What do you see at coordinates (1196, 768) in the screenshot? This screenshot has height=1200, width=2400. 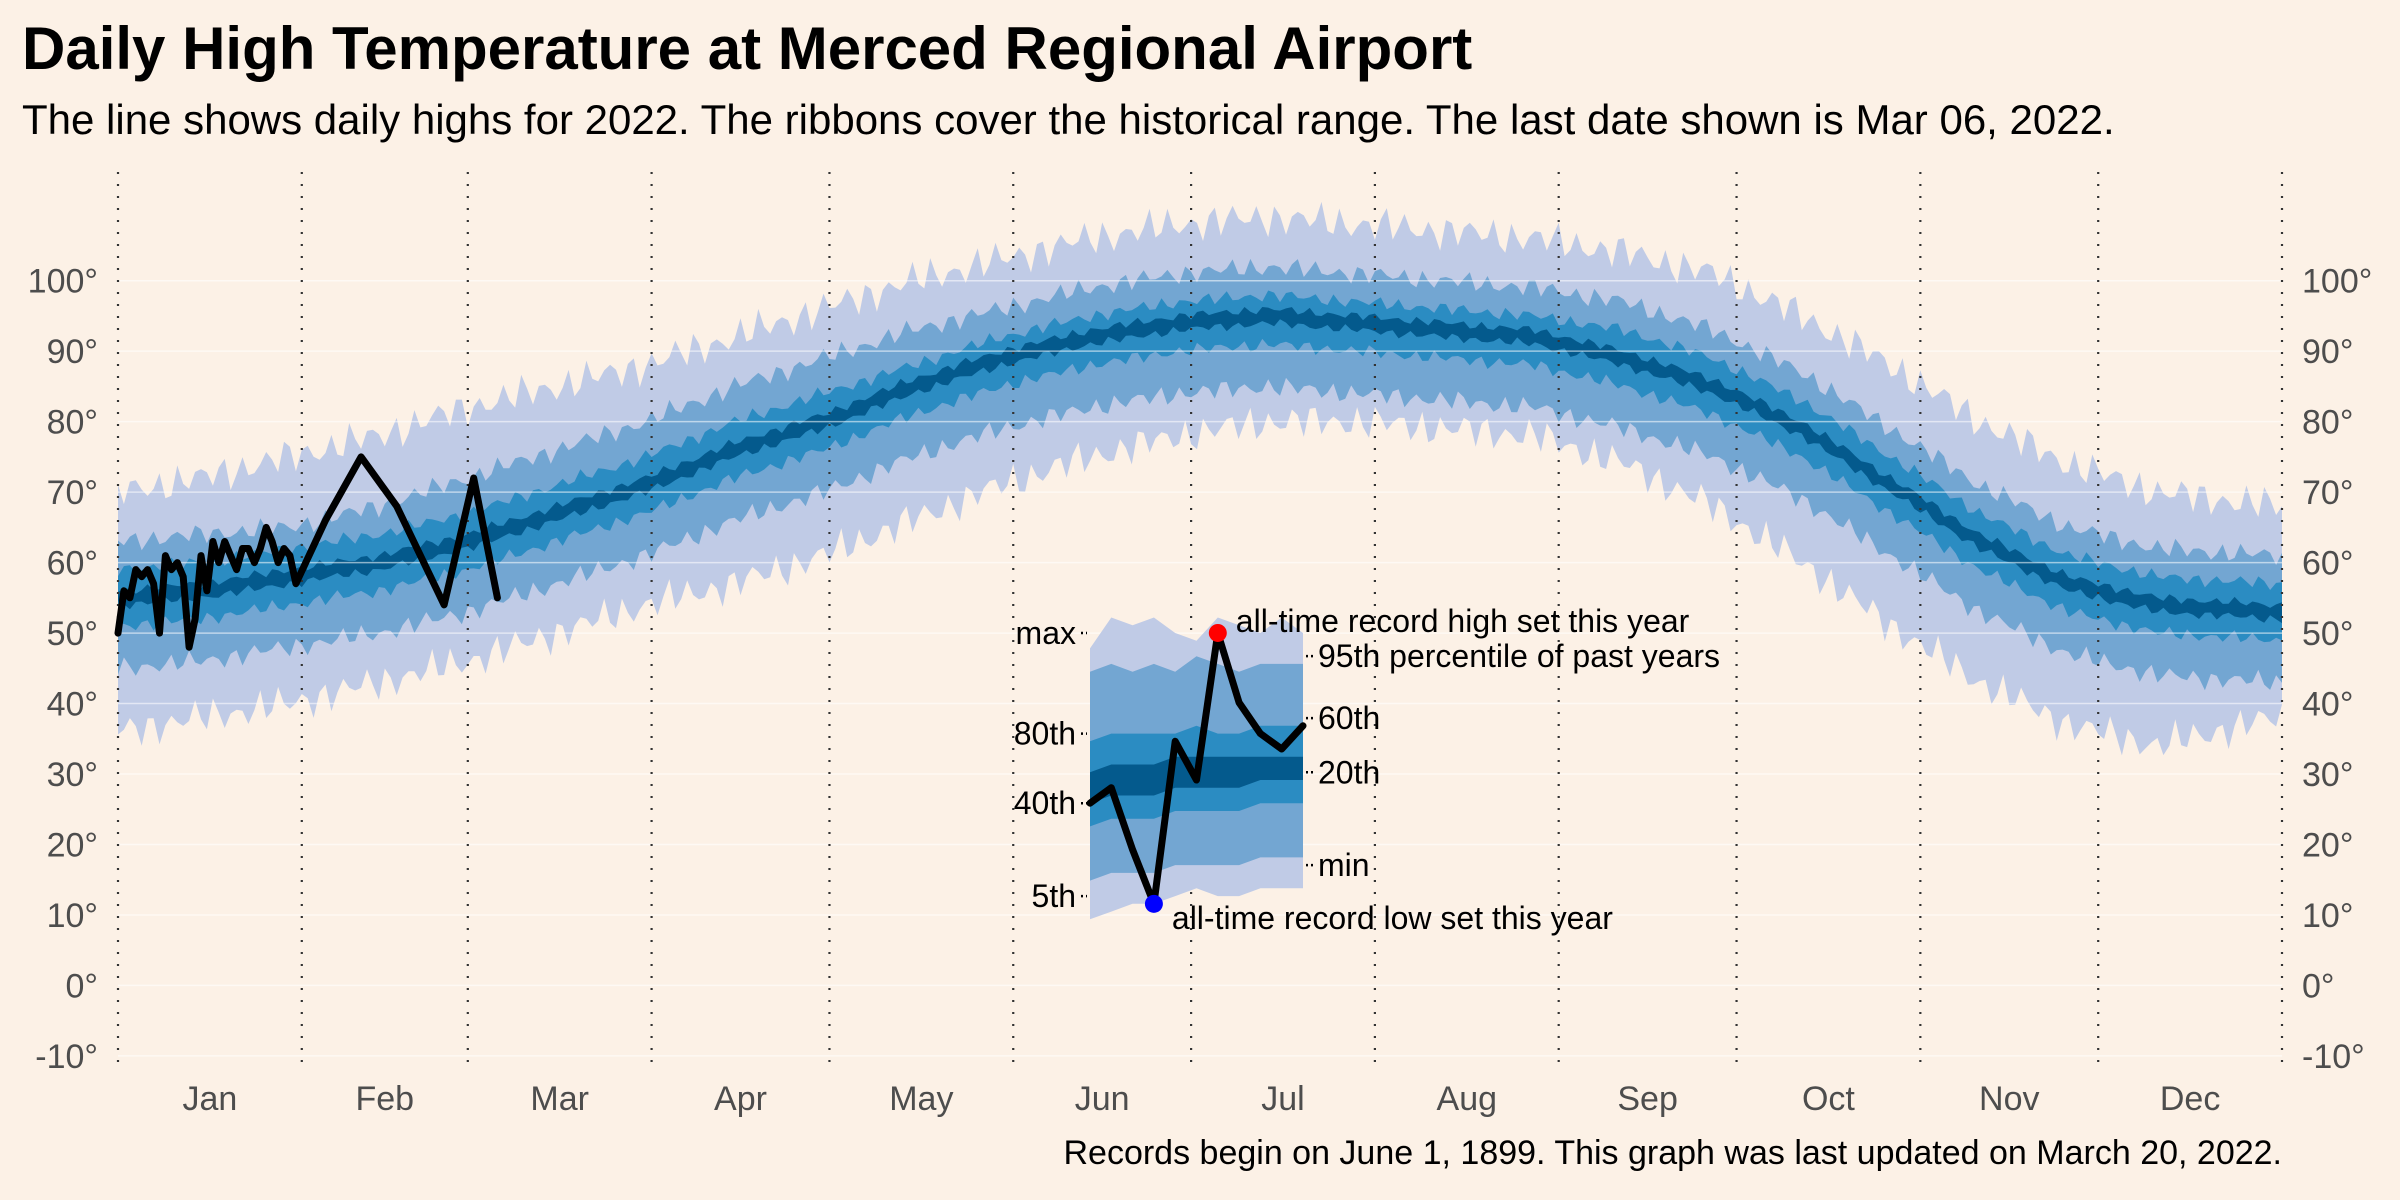 I see `legend-line` at bounding box center [1196, 768].